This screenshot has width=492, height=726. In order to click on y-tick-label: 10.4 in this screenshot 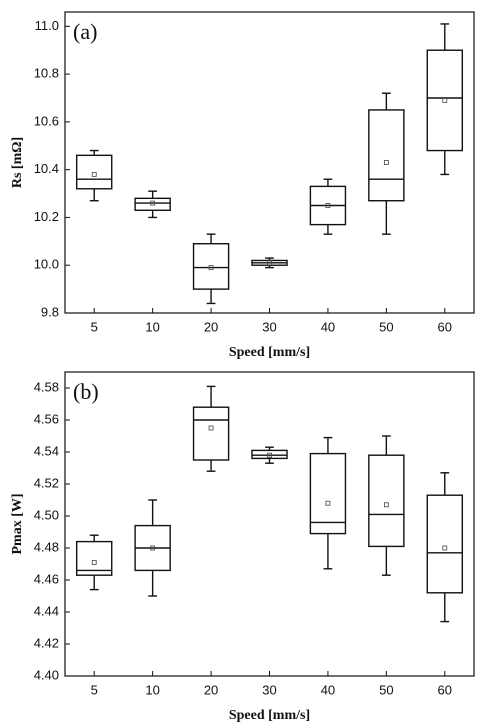, I will do `click(46, 168)`.